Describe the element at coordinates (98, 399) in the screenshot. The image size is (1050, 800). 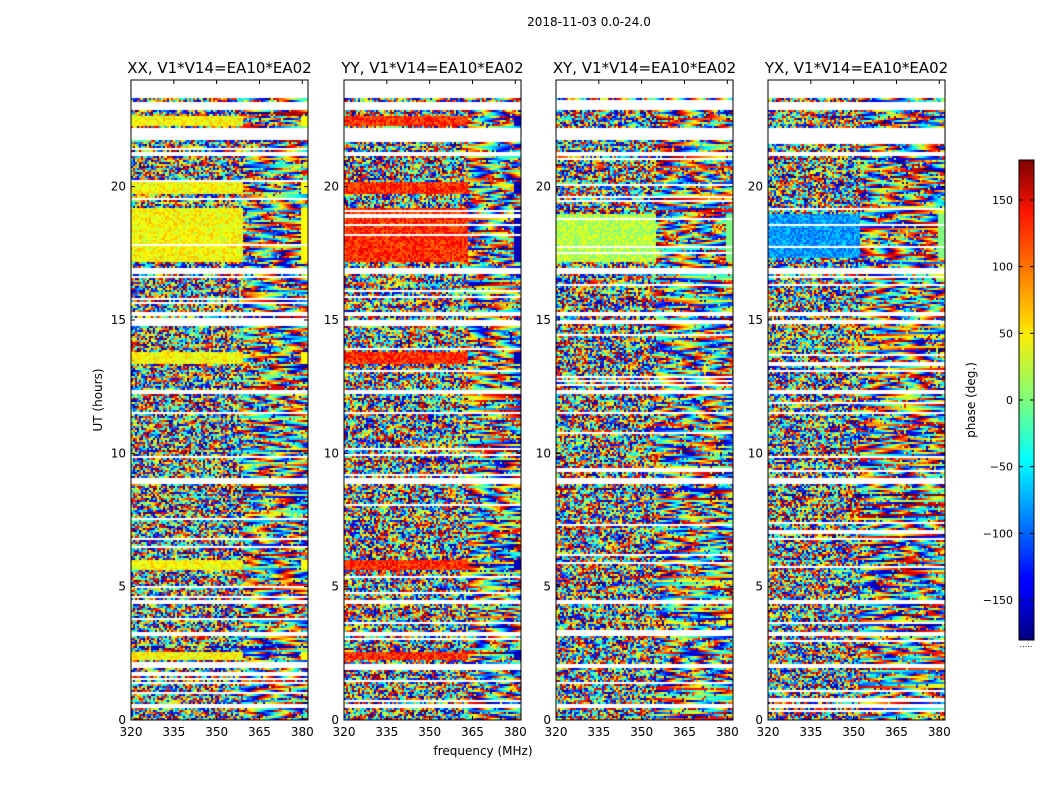
I see `y-axis-label: UT (hours)` at that location.